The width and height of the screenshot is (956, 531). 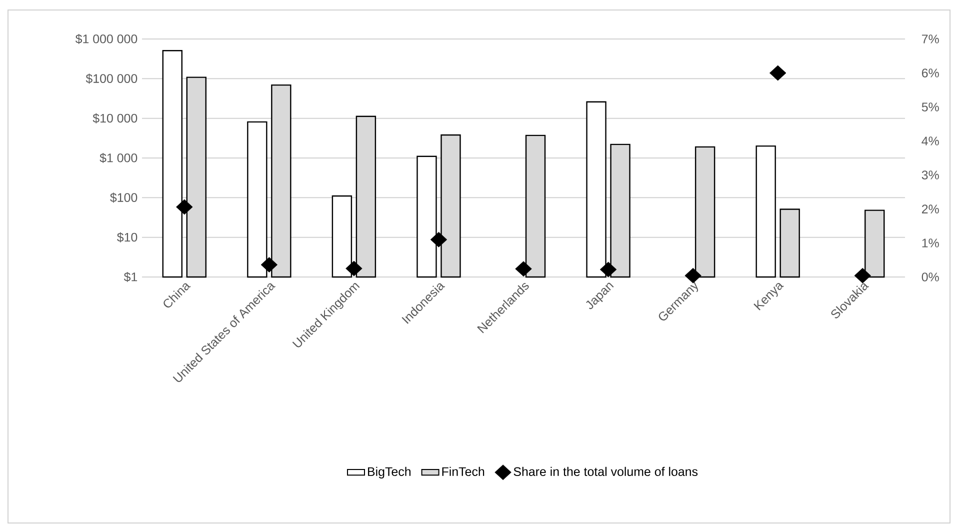 What do you see at coordinates (106, 39) in the screenshot?
I see `y-tick-label: $1 000 000` at bounding box center [106, 39].